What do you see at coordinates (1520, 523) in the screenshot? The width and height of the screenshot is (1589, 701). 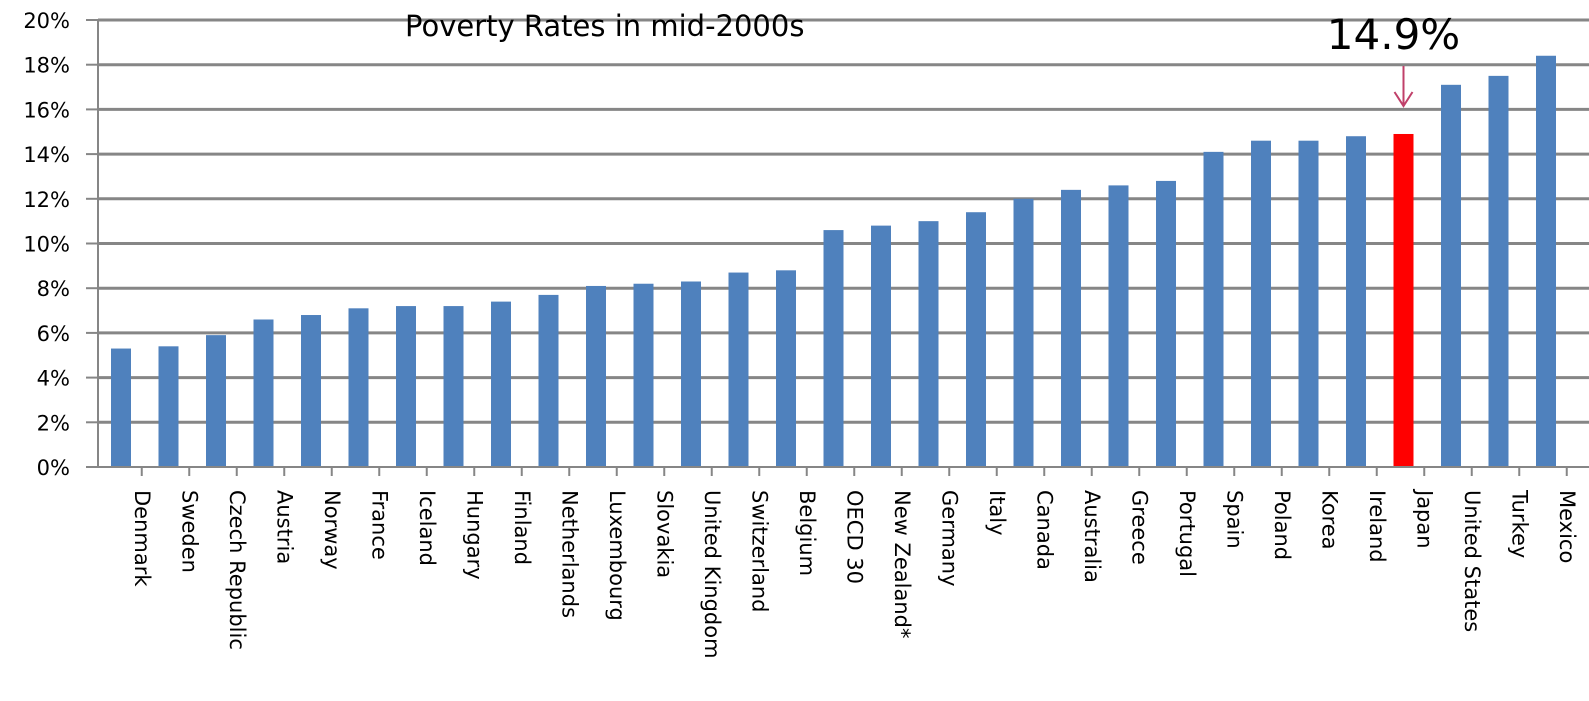 I see `x-tick-label: Turkey` at bounding box center [1520, 523].